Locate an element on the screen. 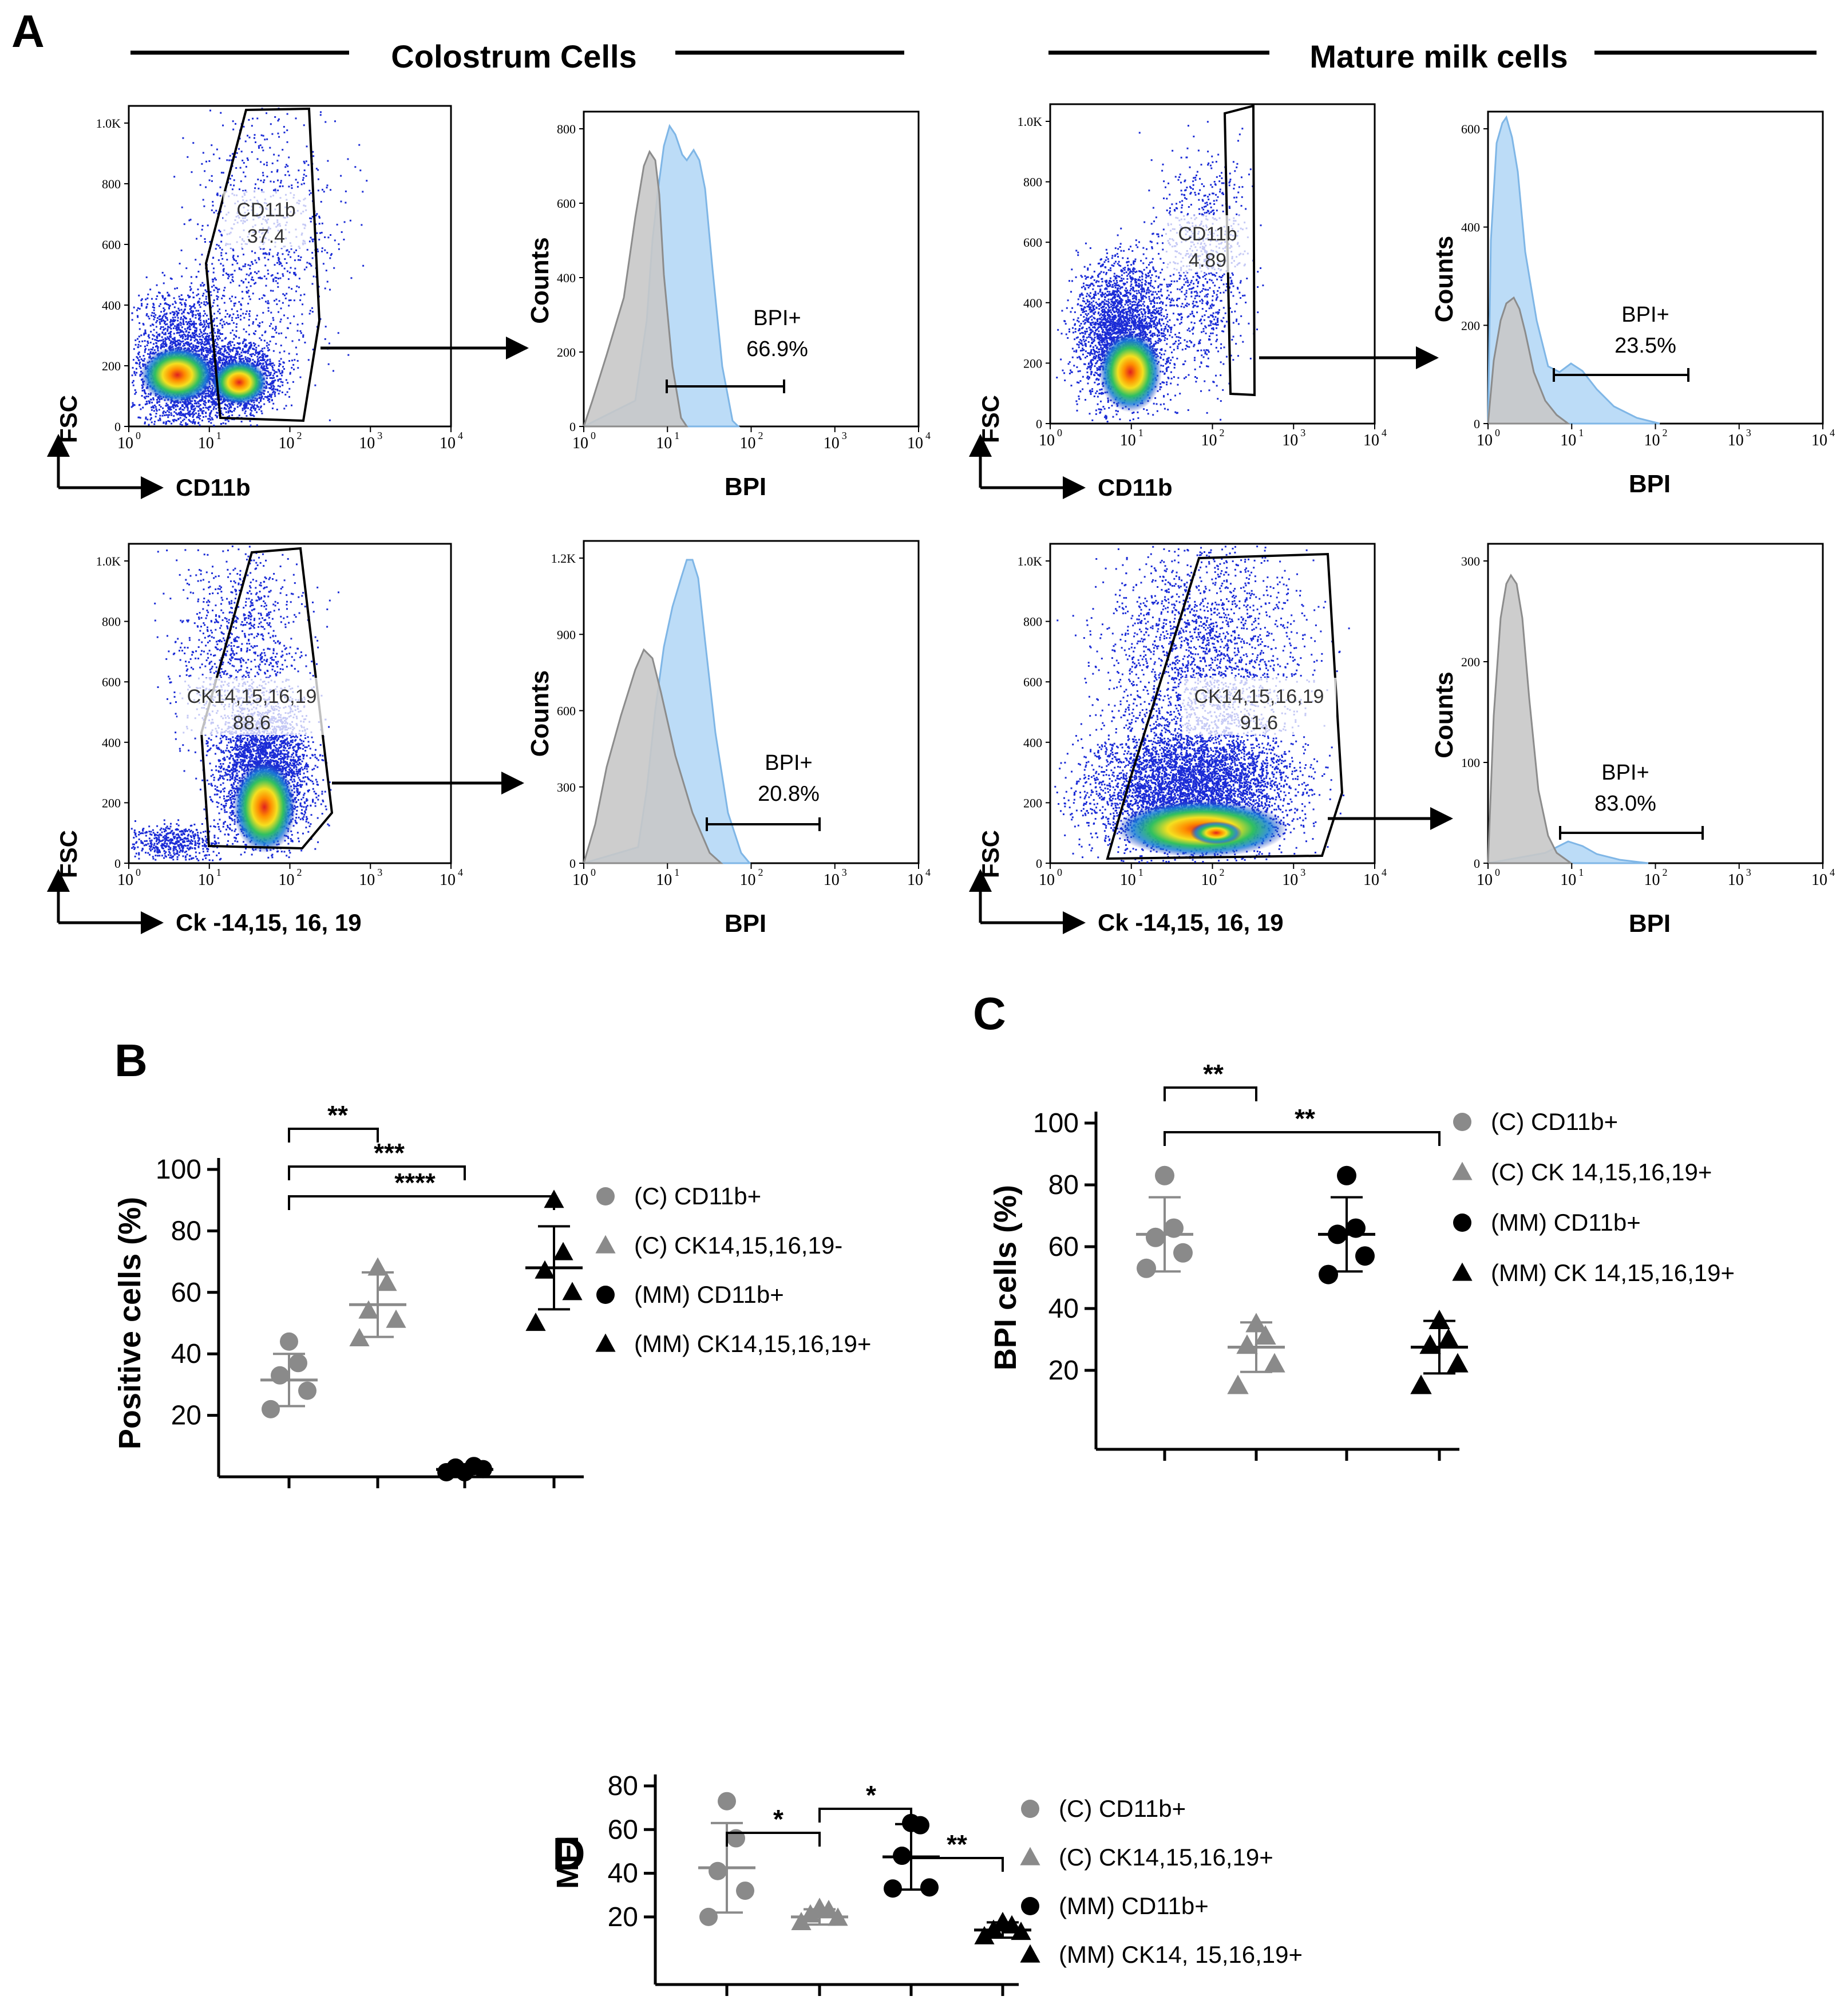 The image size is (1848, 2008). significance-stars: **** is located at coordinates (415, 1183).